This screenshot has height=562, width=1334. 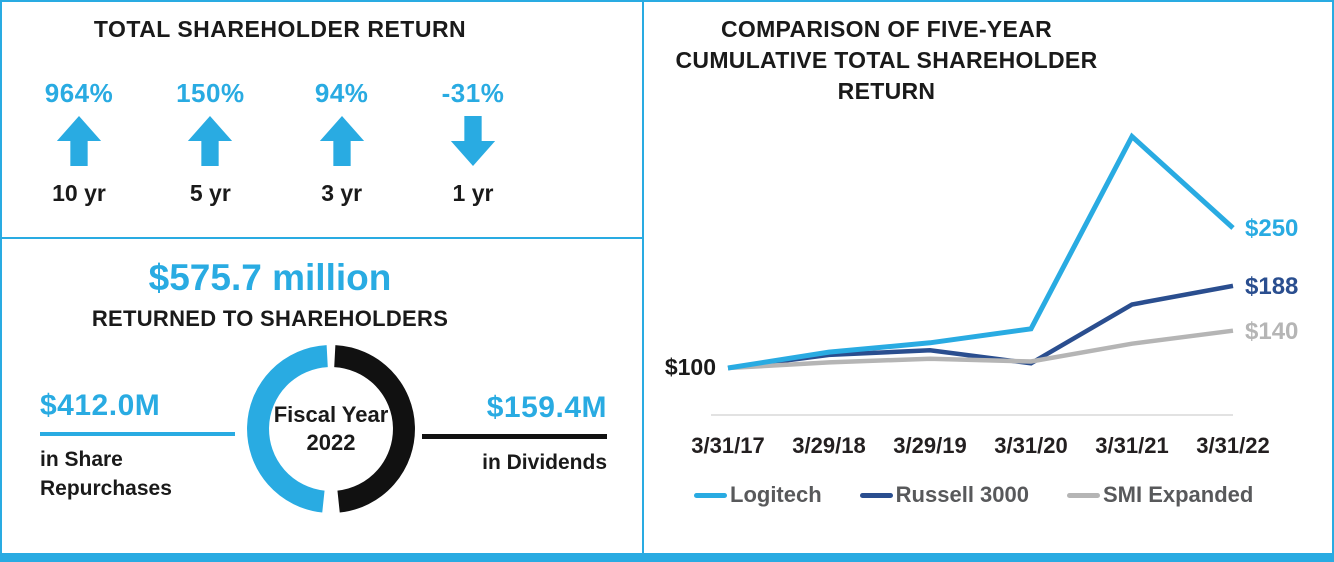 I want to click on tsr-period: 1 yr, so click(x=473, y=193).